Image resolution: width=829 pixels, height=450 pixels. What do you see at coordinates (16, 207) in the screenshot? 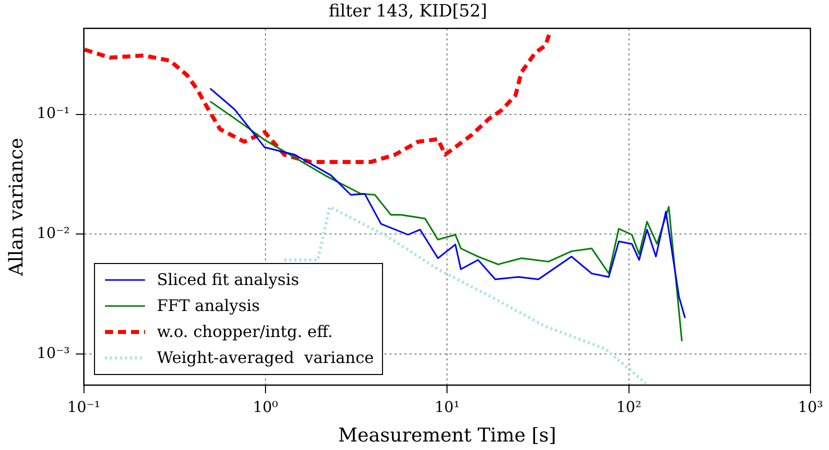
I see `y-axis-title: Allan variance` at bounding box center [16, 207].